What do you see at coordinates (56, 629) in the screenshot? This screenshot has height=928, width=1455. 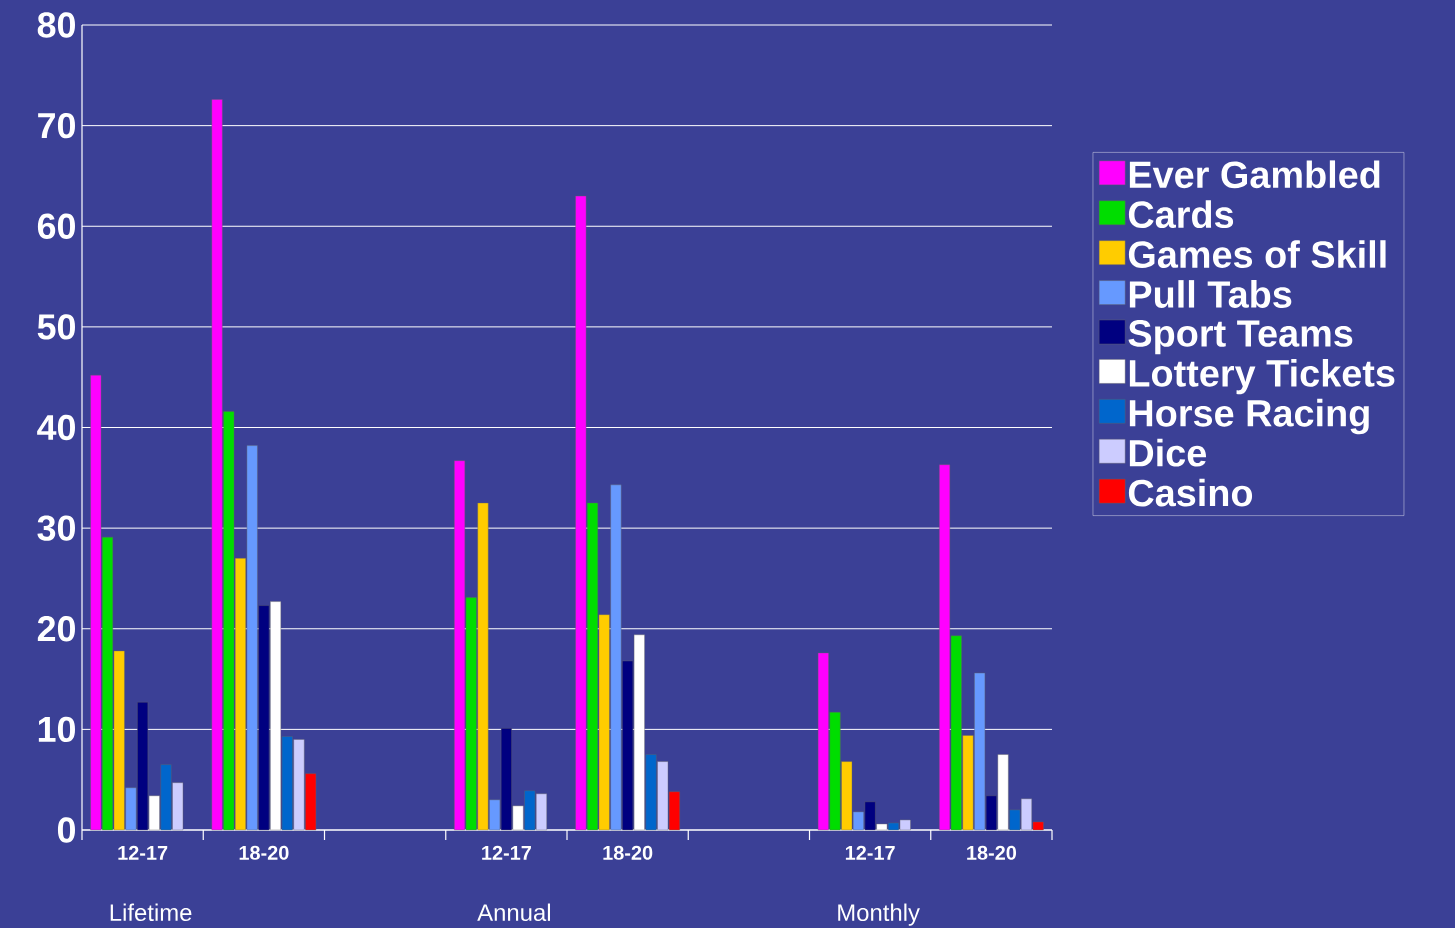 I see `y-tick-label: 20` at bounding box center [56, 629].